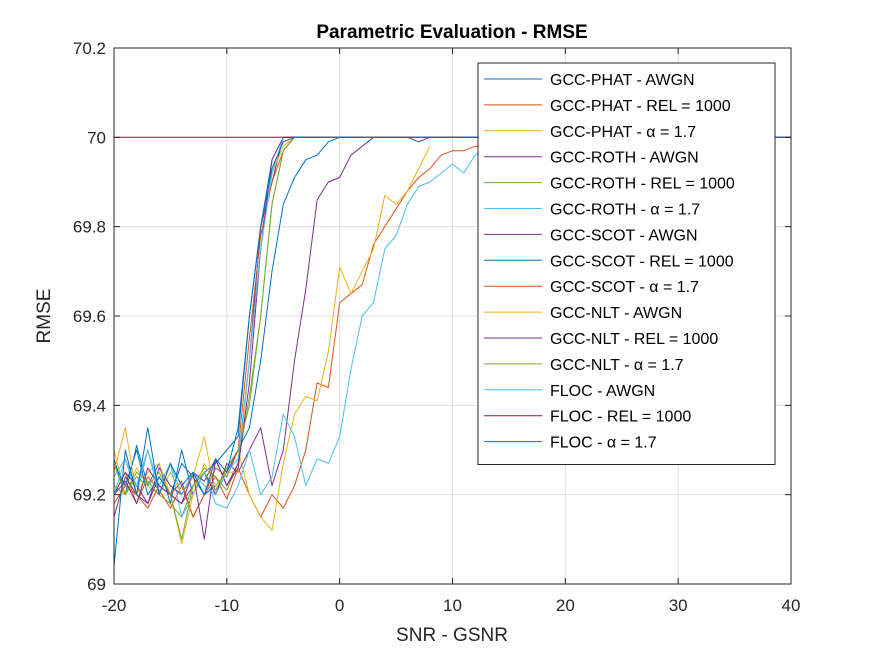  Describe the element at coordinates (89, 495) in the screenshot. I see `y-tick-label: 69.2` at that location.